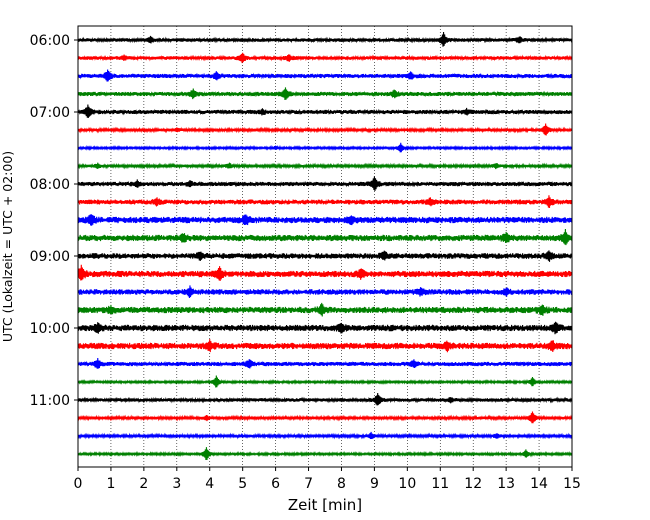 The height and width of the screenshot is (520, 650). I want to click on x-tick-label: 7, so click(308, 484).